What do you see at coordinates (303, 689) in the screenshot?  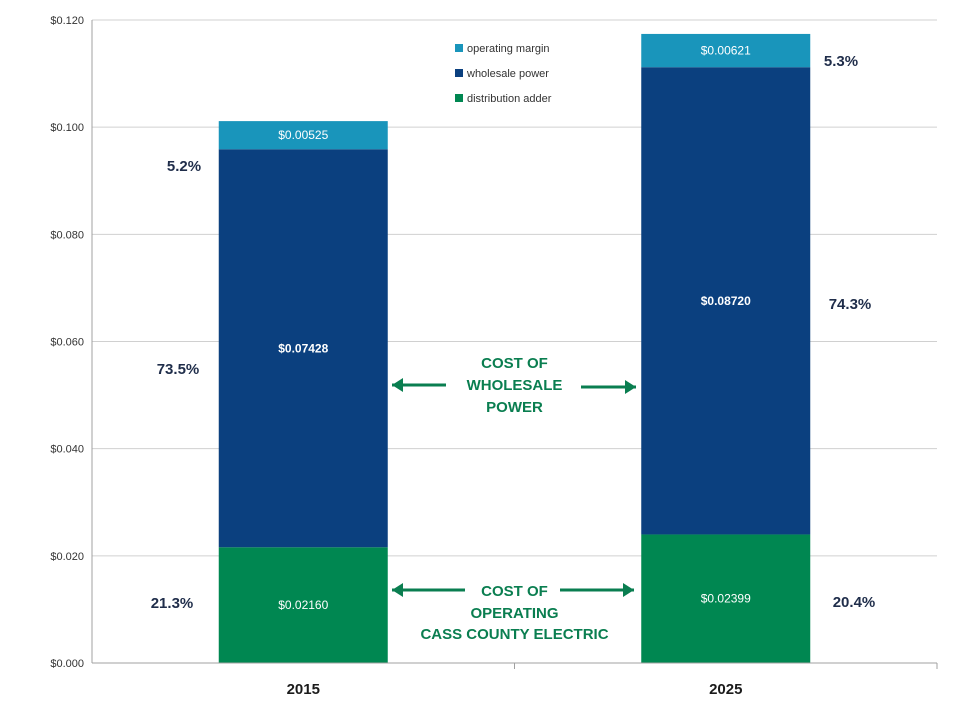 I see `x-category-label: 2015` at bounding box center [303, 689].